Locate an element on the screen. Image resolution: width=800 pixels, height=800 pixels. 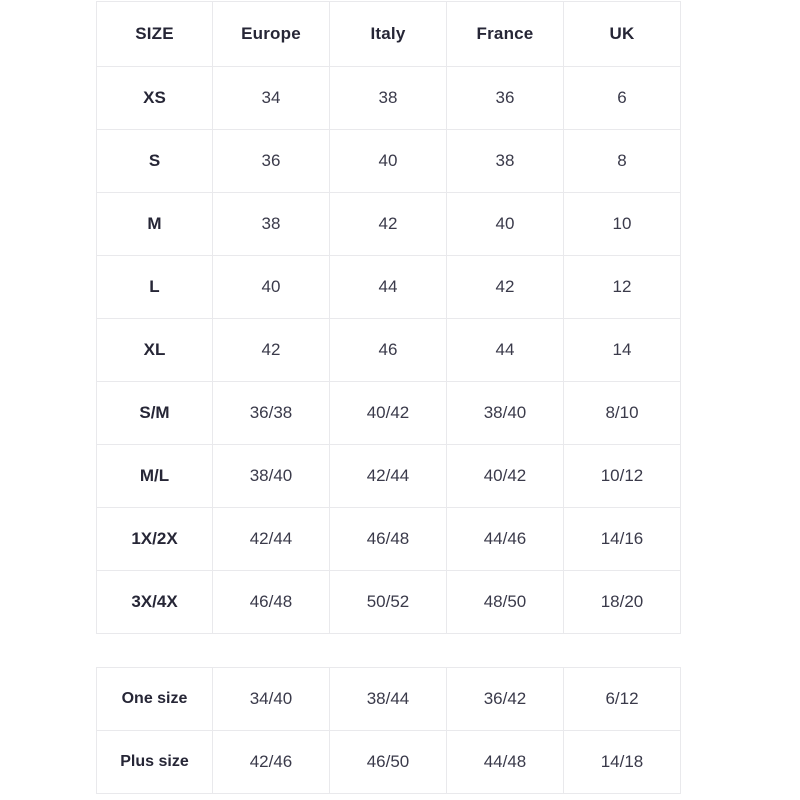
table-row: 3X/4X 46/48 50/52 48/50 18/20 is located at coordinates (388, 602).